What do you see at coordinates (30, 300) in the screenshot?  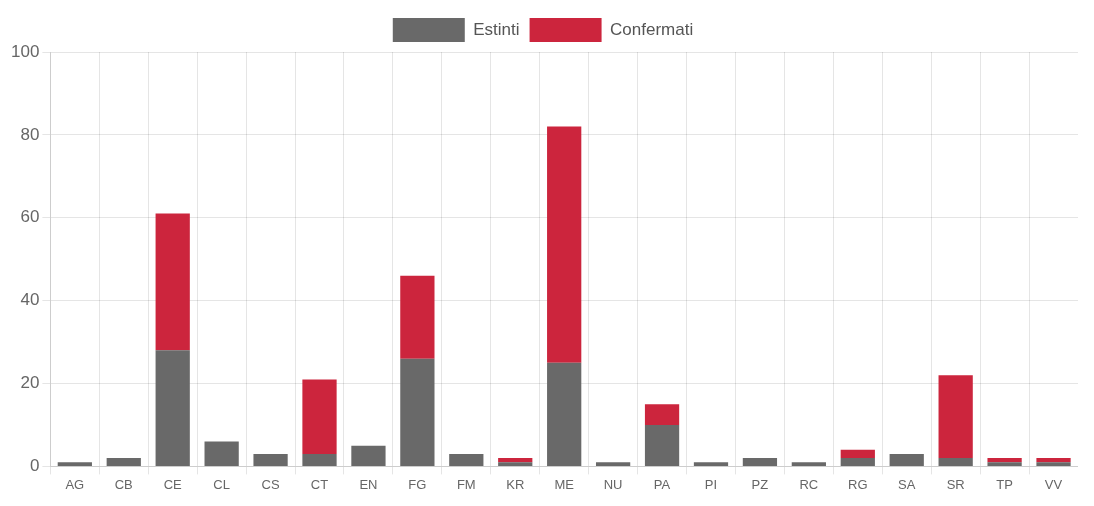 I see `y-tick-label: 40` at bounding box center [30, 300].